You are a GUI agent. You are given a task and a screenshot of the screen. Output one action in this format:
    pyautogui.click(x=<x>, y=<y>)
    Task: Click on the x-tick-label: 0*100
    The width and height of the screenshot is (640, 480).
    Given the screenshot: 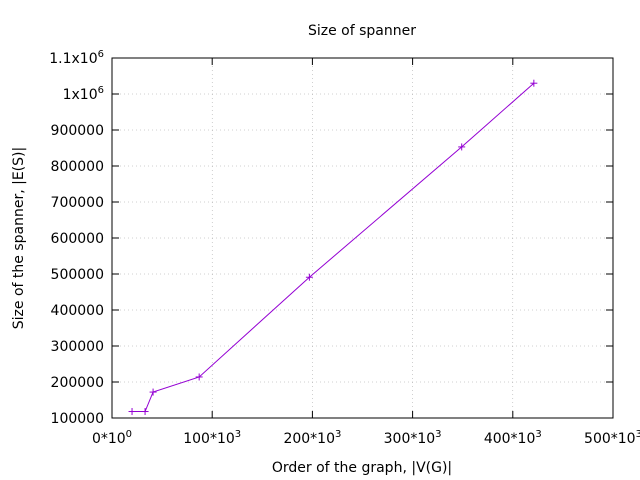 What is the action you would take?
    pyautogui.click(x=112, y=438)
    